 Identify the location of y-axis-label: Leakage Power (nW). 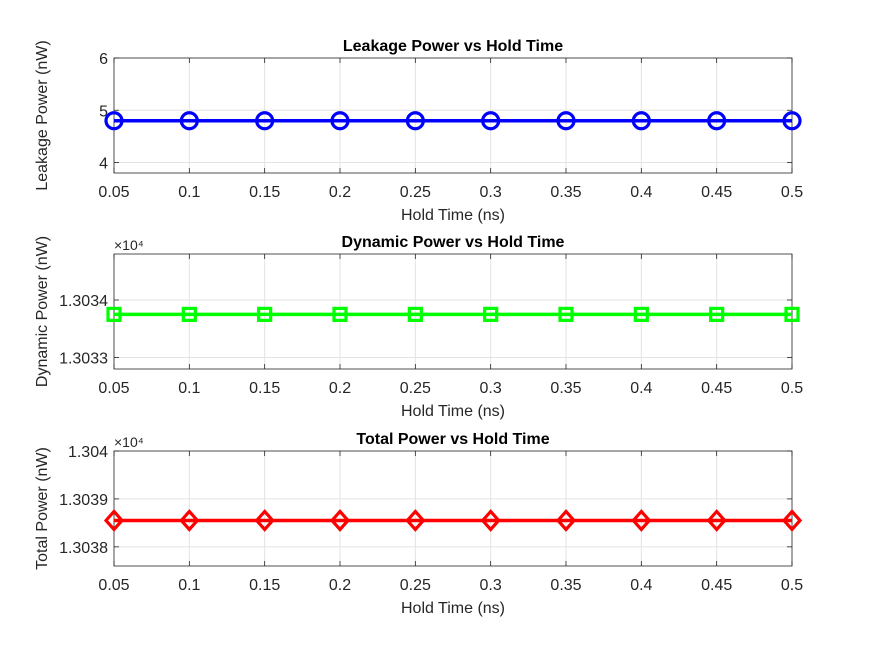
(42, 115).